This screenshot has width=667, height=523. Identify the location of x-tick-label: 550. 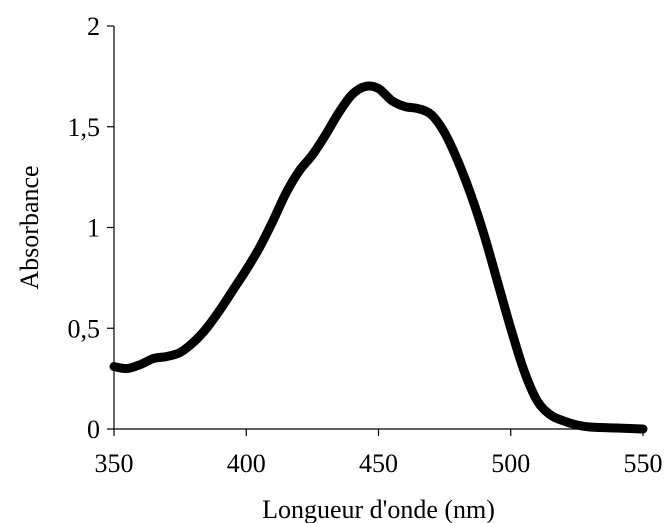
(643, 463).